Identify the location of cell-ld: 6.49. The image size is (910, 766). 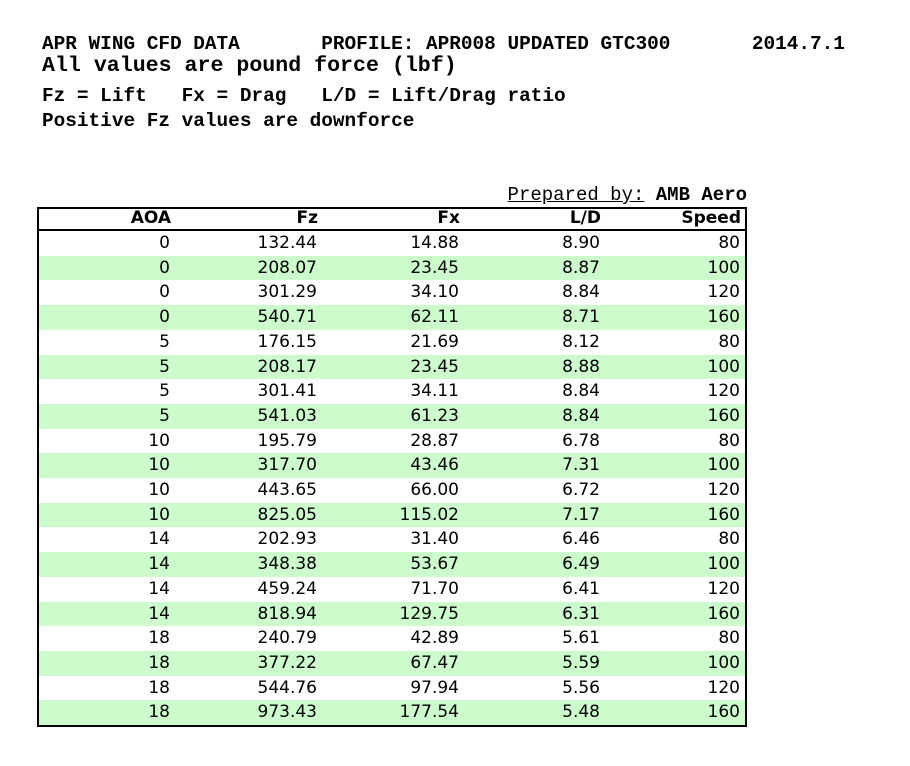
(534, 564).